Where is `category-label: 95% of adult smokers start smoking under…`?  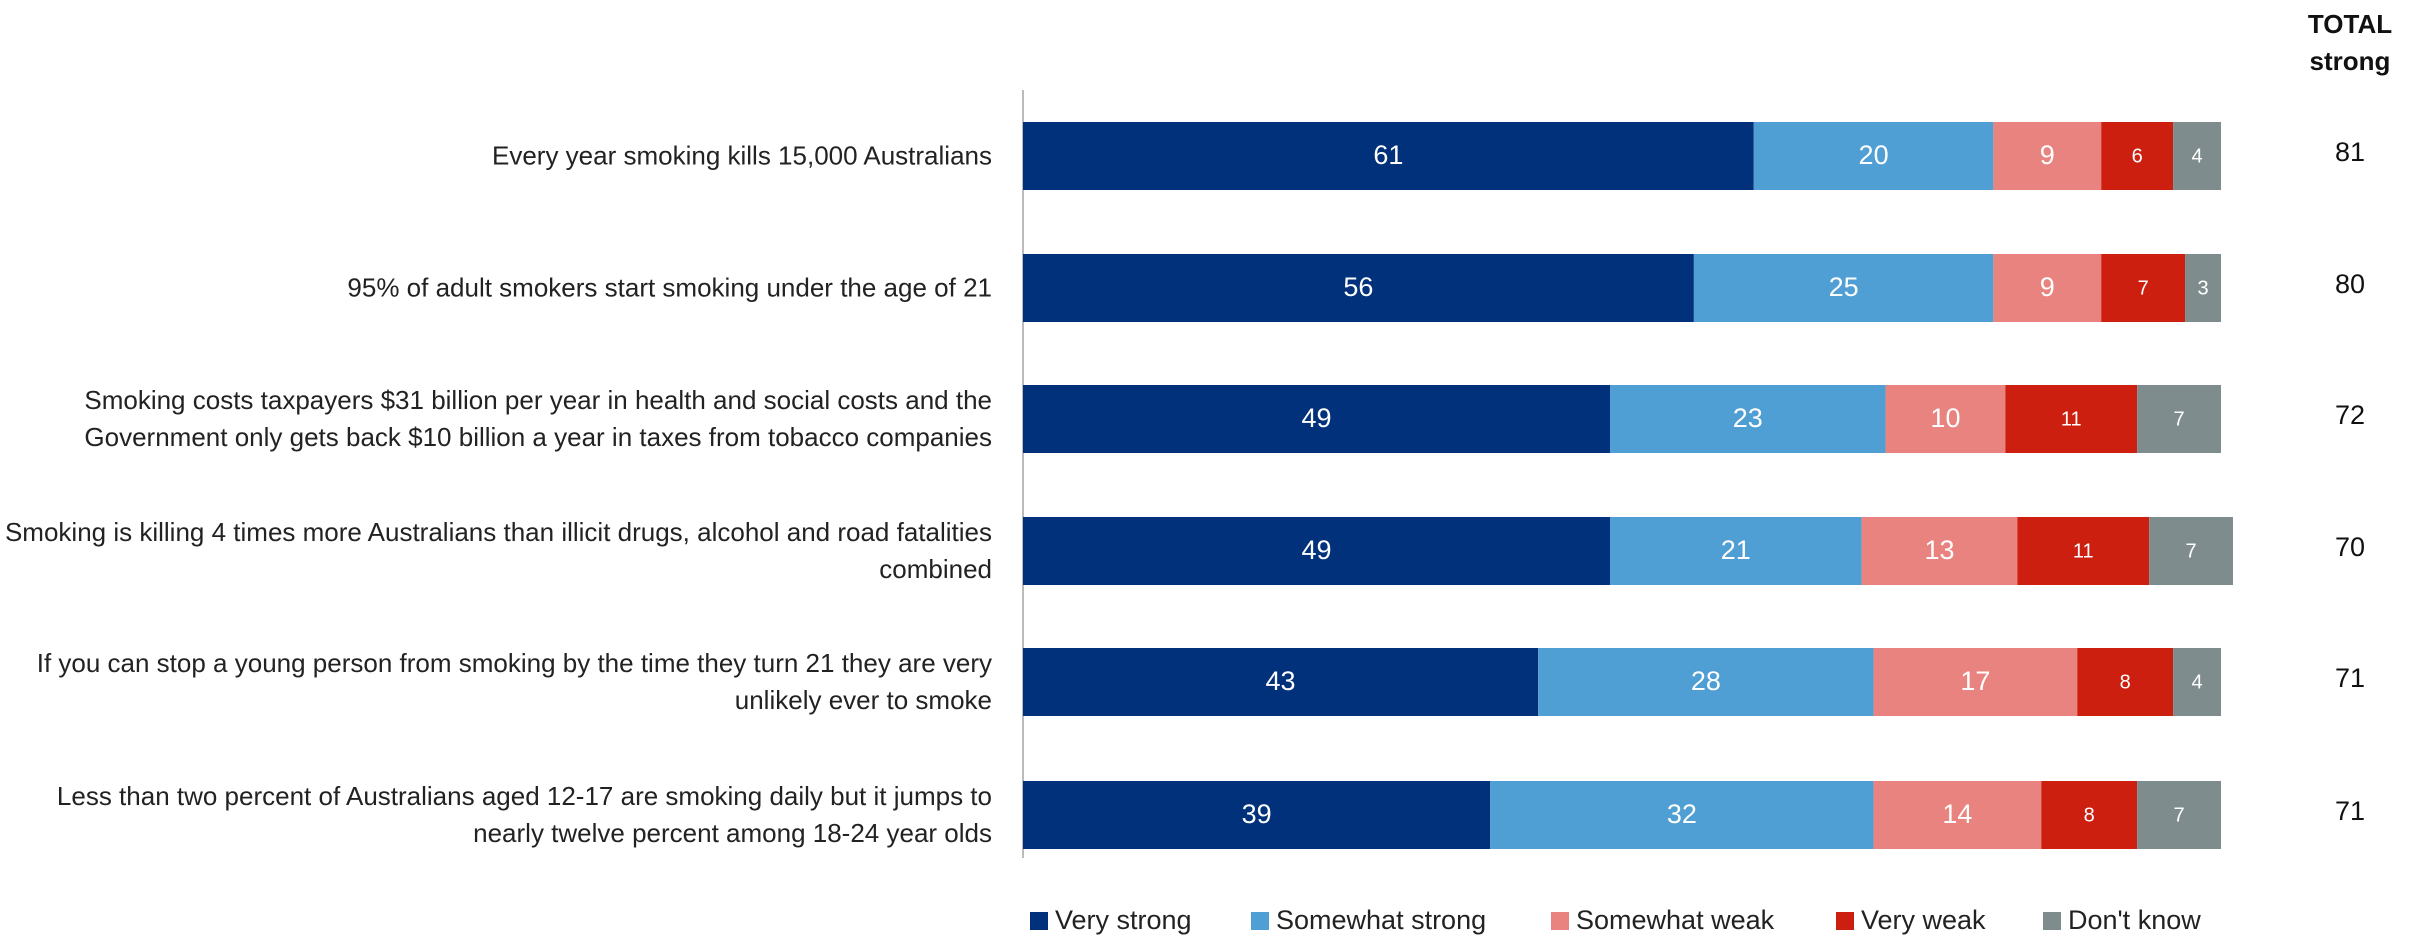 category-label: 95% of adult smokers start smoking under… is located at coordinates (669, 287).